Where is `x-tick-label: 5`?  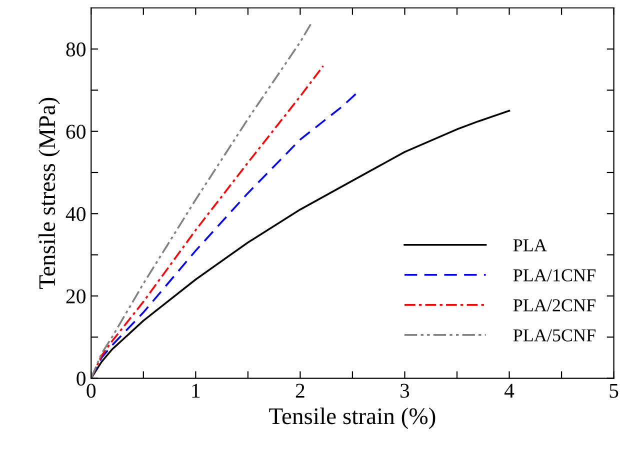
x-tick-label: 5 is located at coordinates (614, 391).